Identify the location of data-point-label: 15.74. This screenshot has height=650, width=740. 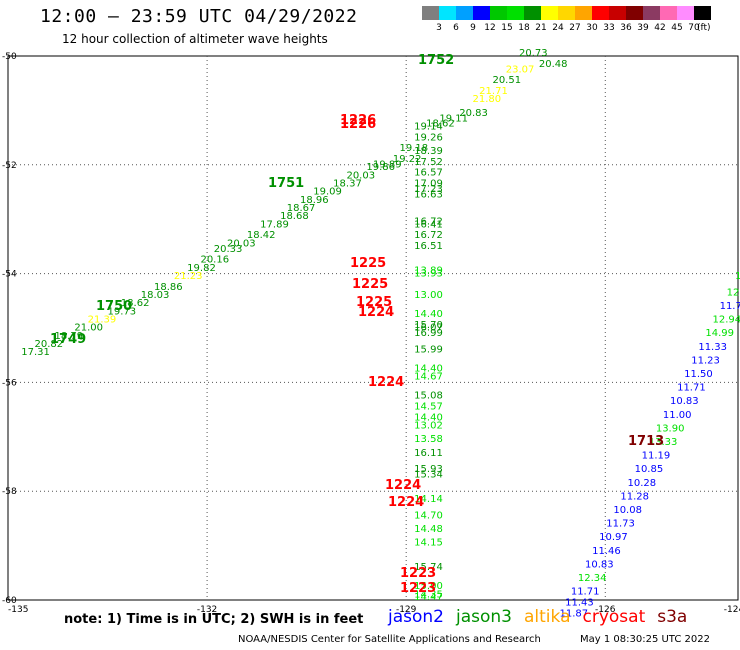
(428, 567).